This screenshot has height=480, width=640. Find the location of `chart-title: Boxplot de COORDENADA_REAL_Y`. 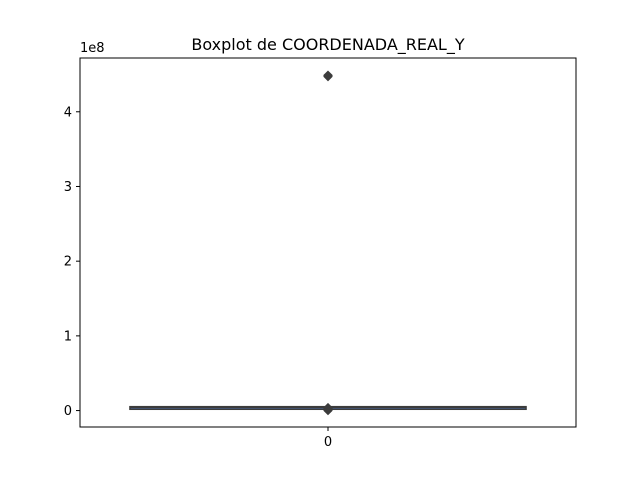

chart-title: Boxplot de COORDENADA_REAL_Y is located at coordinates (327, 45).